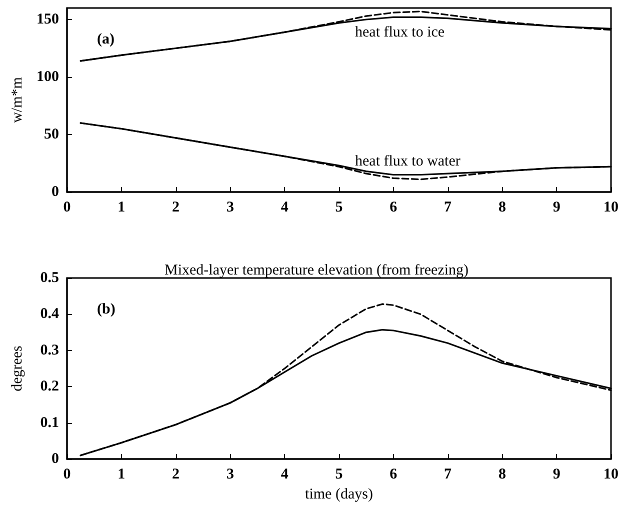 This screenshot has height=517, width=633. What do you see at coordinates (49, 350) in the screenshot?
I see `y-tick-label: 0.3` at bounding box center [49, 350].